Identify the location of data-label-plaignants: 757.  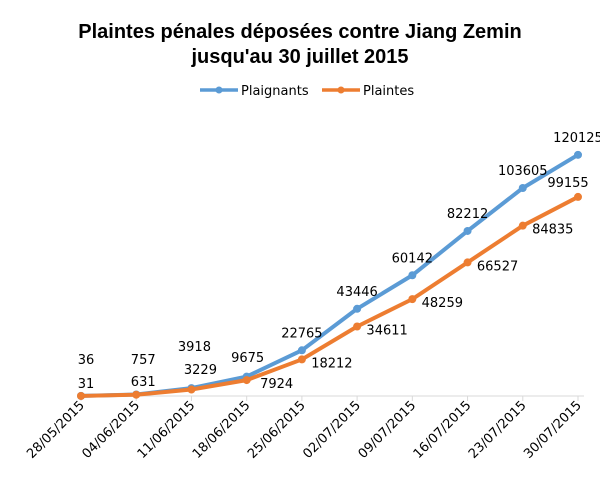
(143, 360).